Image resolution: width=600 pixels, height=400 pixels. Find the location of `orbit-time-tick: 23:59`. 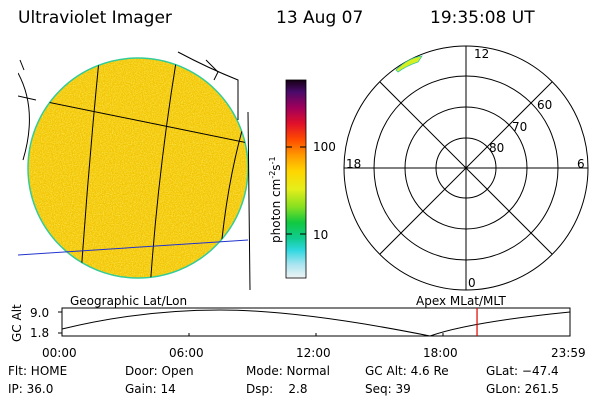

orbit-time-tick: 23:59 is located at coordinates (568, 353).